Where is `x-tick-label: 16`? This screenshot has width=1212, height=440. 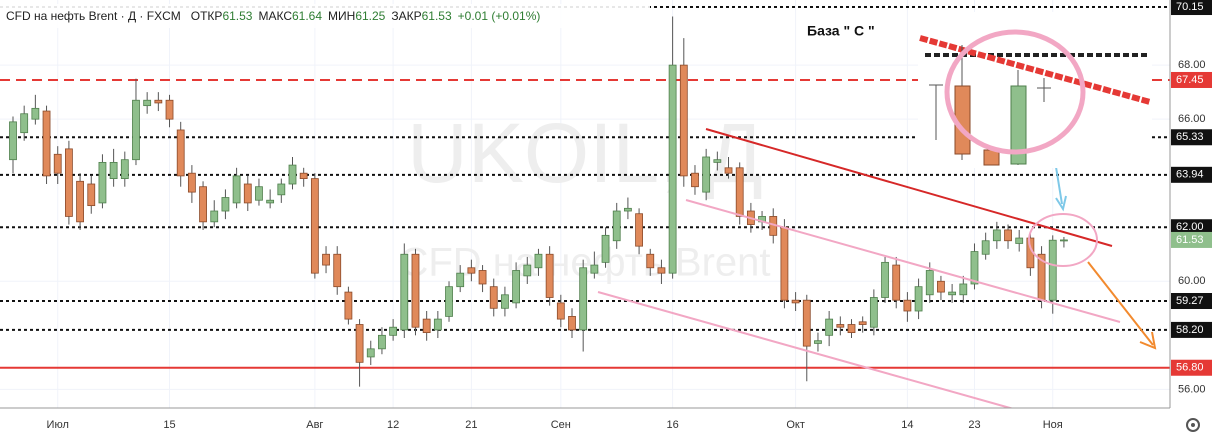
x-tick-label: 16 is located at coordinates (672, 425).